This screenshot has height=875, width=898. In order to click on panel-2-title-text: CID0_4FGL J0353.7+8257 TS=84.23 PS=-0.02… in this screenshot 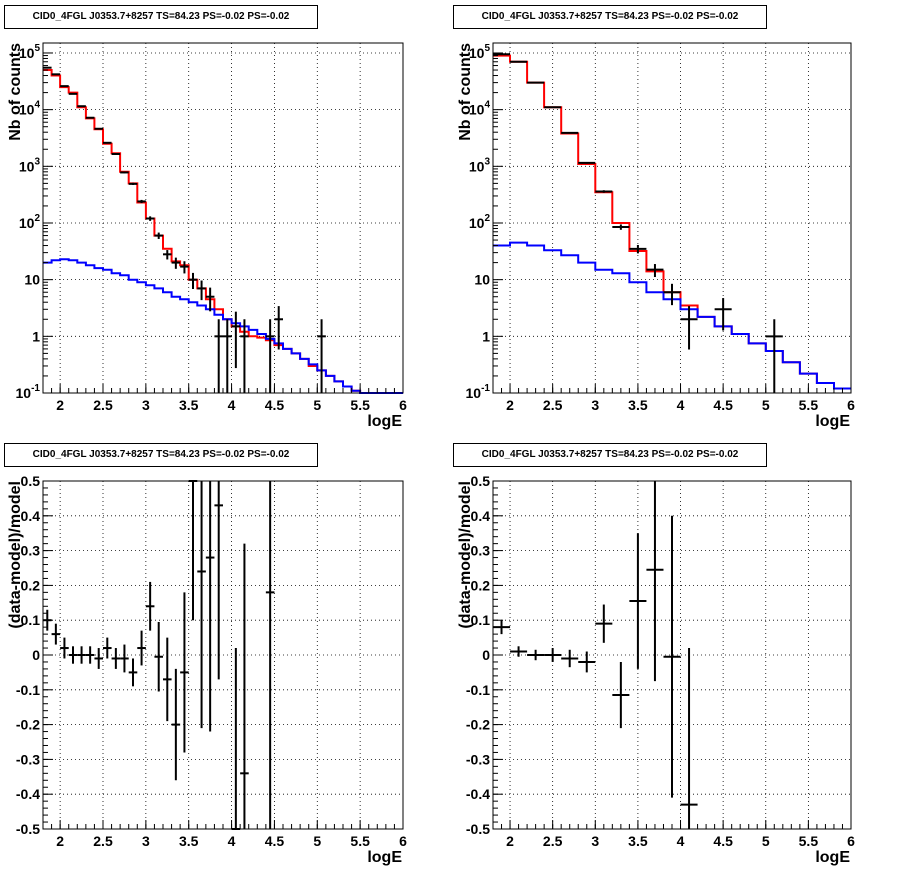, I will do `click(610, 16)`.